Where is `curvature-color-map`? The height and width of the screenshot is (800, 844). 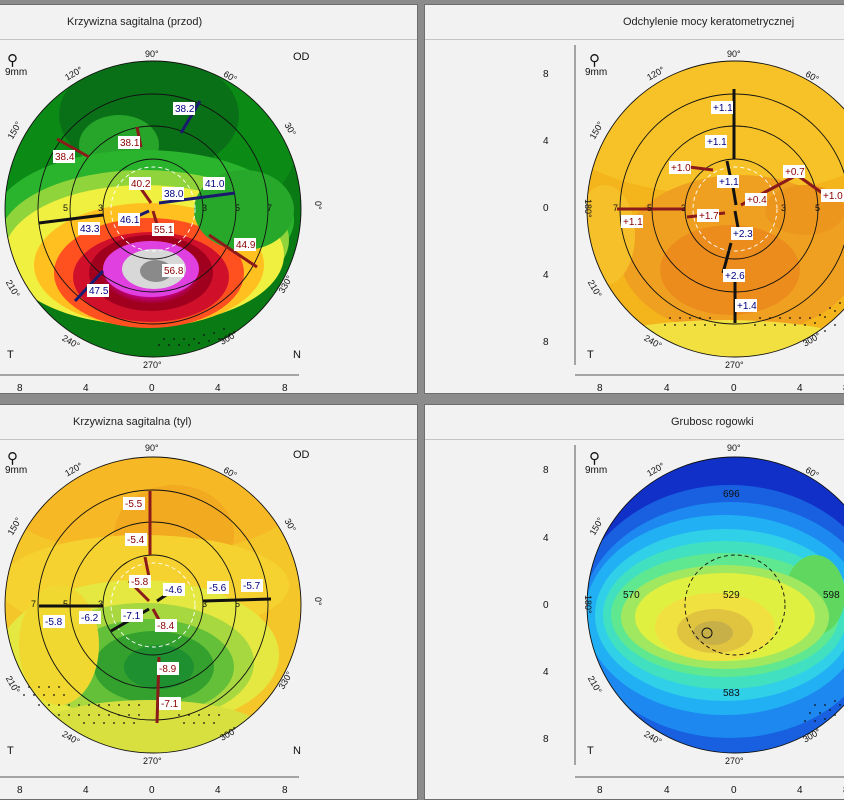 curvature-color-map is located at coordinates (153, 605).